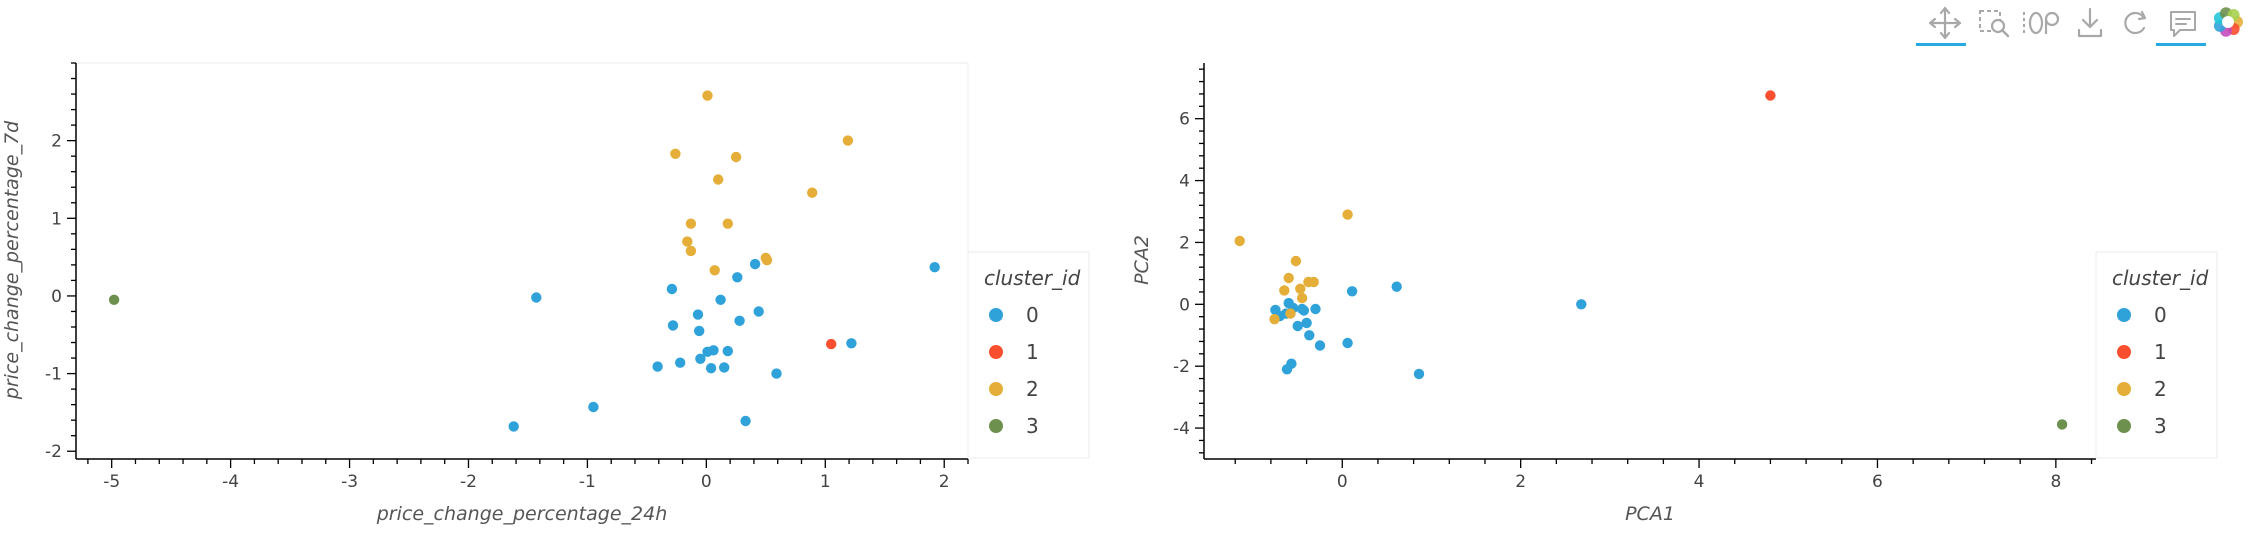  I want to click on chart-2-x-tick-label: 0, so click(1342, 482).